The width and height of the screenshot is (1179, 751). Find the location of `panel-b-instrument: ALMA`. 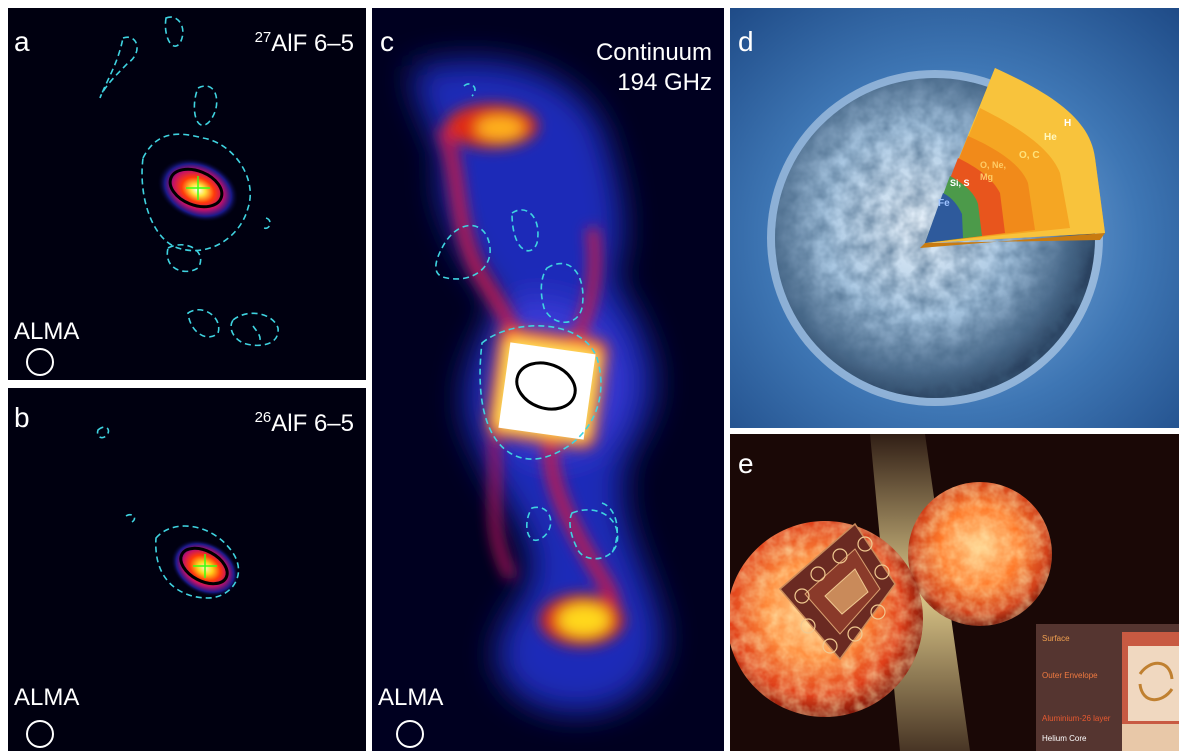

panel-b-instrument: ALMA is located at coordinates (47, 697).